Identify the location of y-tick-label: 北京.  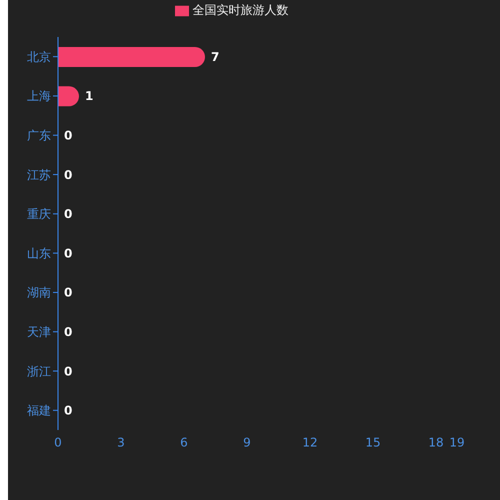
(39, 57).